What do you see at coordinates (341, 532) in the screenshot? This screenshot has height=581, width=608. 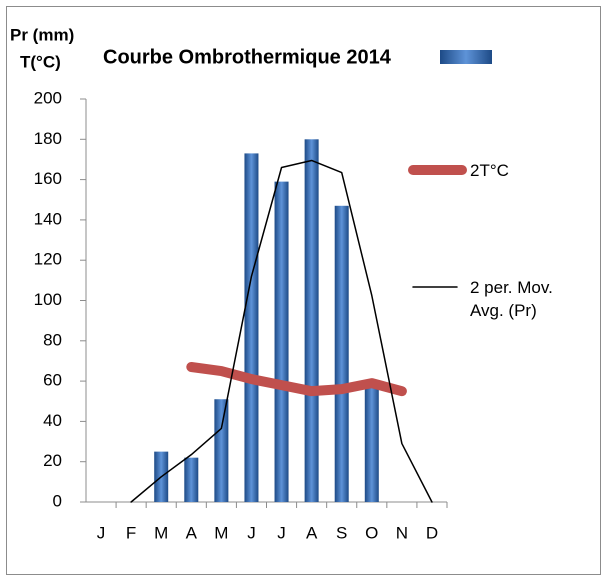 I see `x-tick-label: S` at bounding box center [341, 532].